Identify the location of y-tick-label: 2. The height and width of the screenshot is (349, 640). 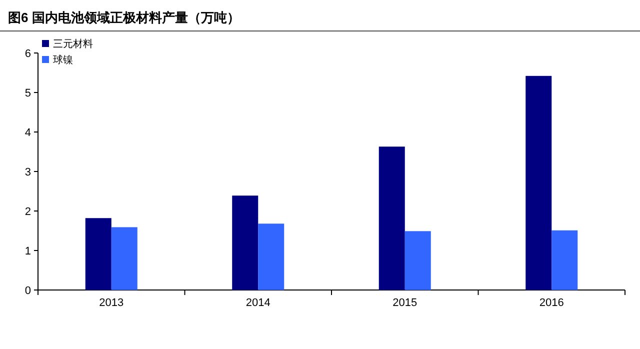
(27, 212).